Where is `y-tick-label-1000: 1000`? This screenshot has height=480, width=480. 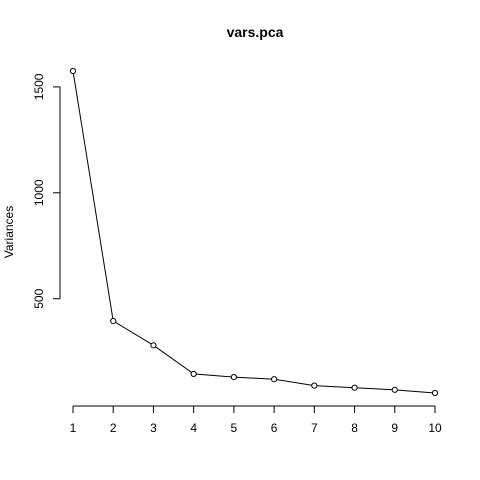 y-tick-label-1000: 1000 is located at coordinates (39, 192).